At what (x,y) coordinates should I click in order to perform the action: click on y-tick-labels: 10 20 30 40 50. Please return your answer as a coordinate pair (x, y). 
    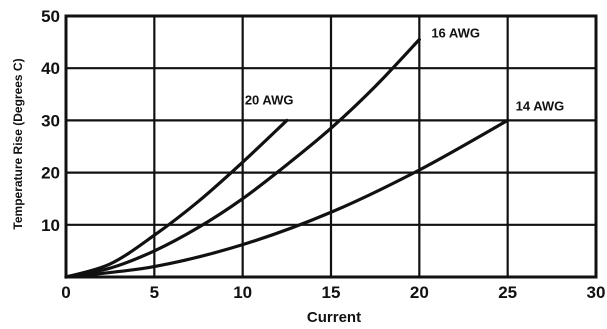
    Looking at the image, I should click on (50, 121).